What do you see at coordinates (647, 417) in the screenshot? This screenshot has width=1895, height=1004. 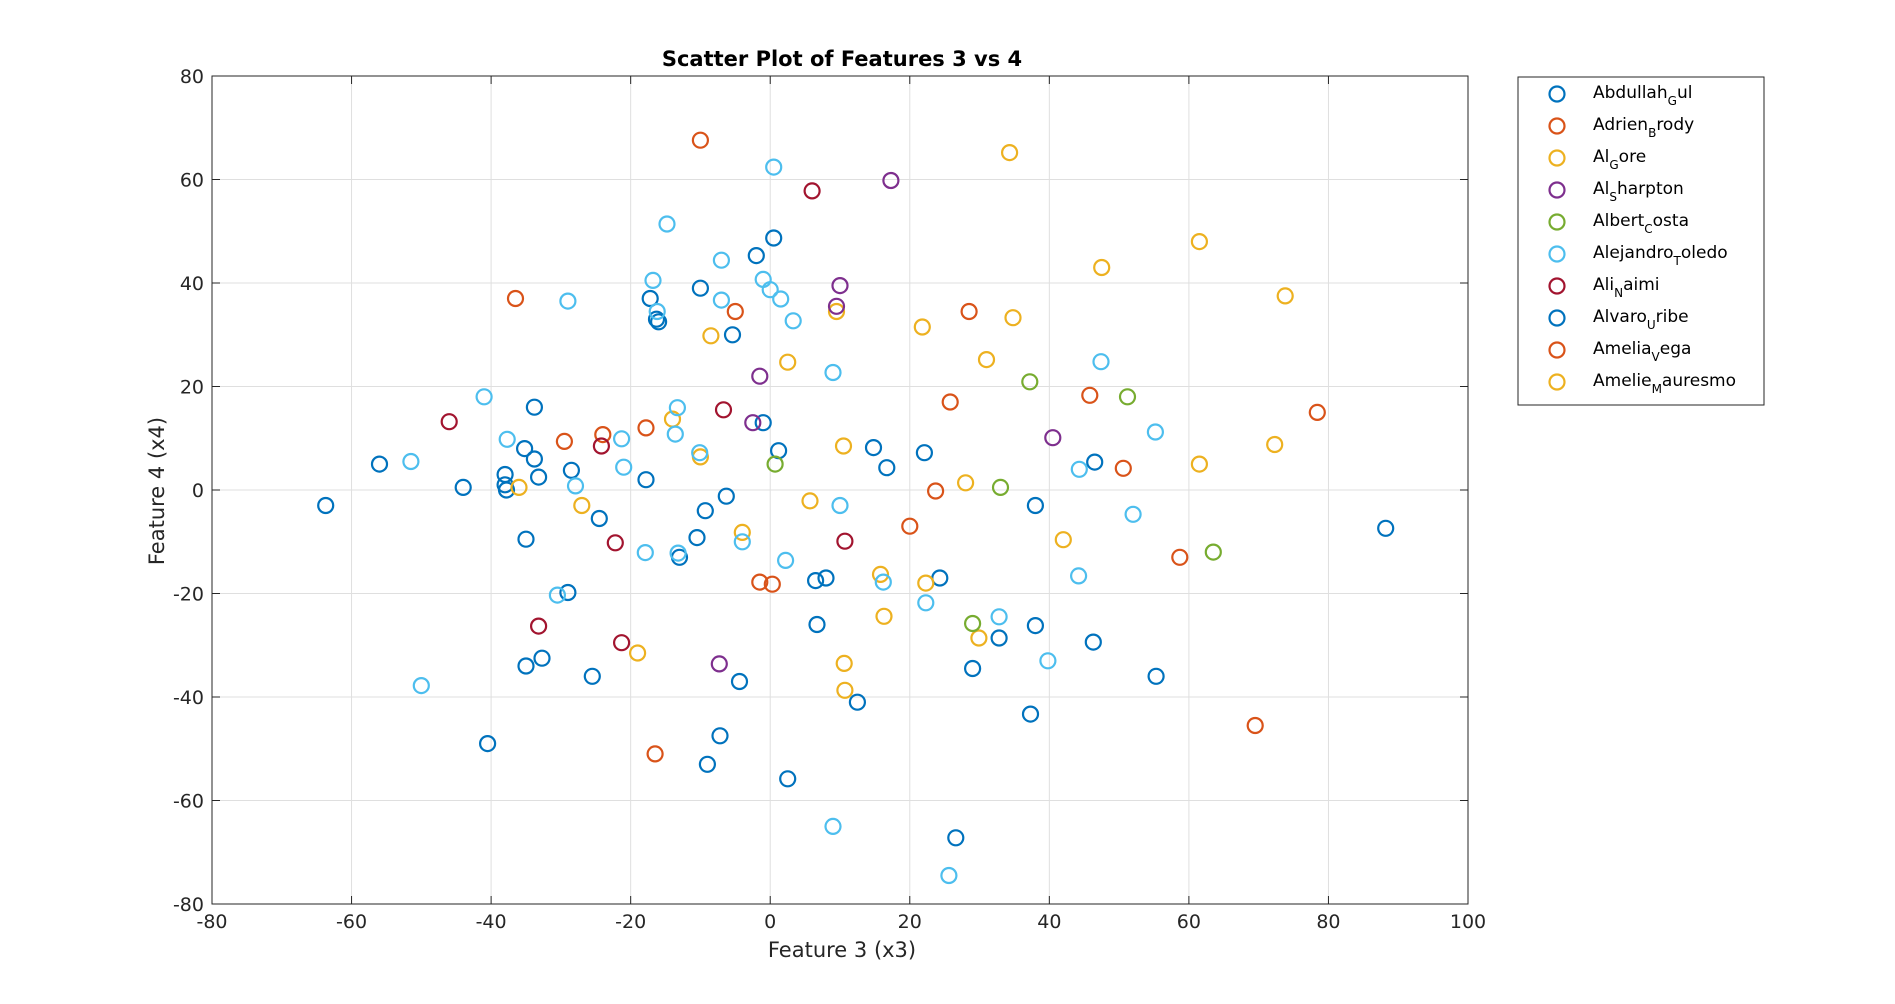 I see `series-ali-naimi` at bounding box center [647, 417].